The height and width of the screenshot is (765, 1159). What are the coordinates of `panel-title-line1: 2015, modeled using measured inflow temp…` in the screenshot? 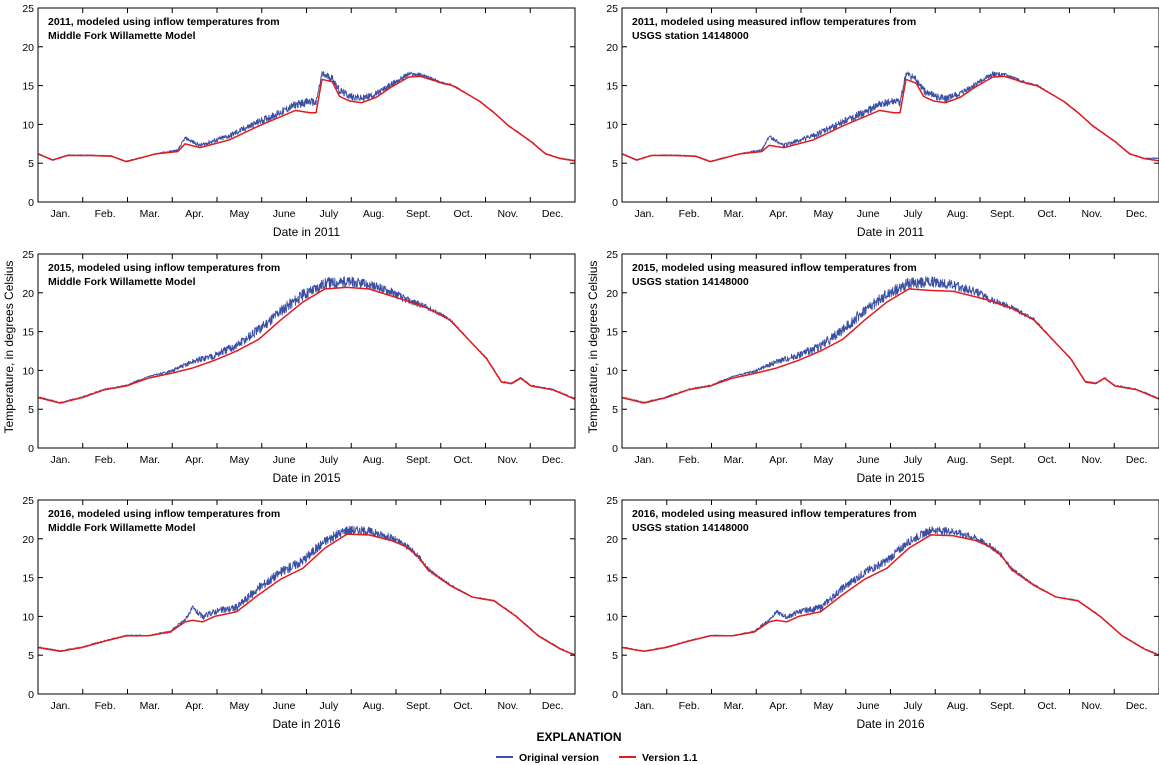 It's located at (774, 268).